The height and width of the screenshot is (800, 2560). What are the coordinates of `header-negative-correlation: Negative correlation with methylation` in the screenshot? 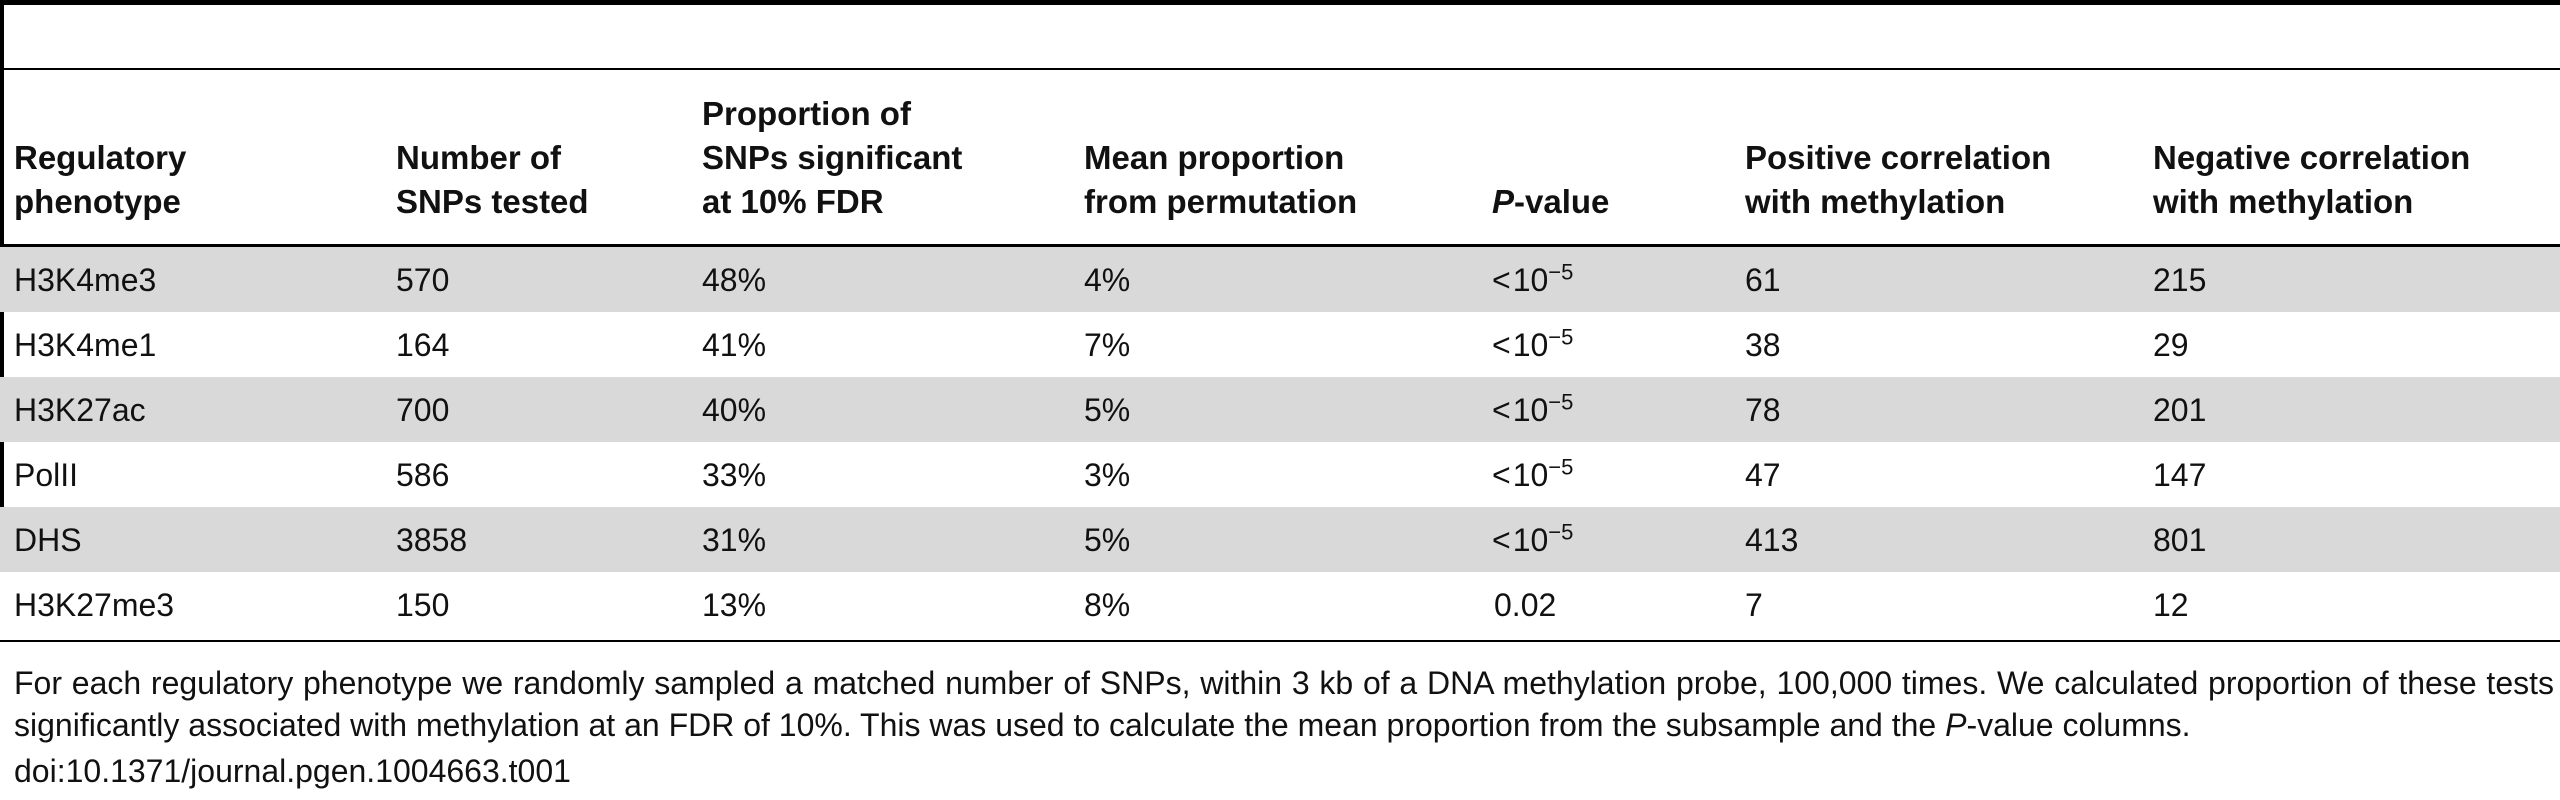 It's located at (2312, 179).